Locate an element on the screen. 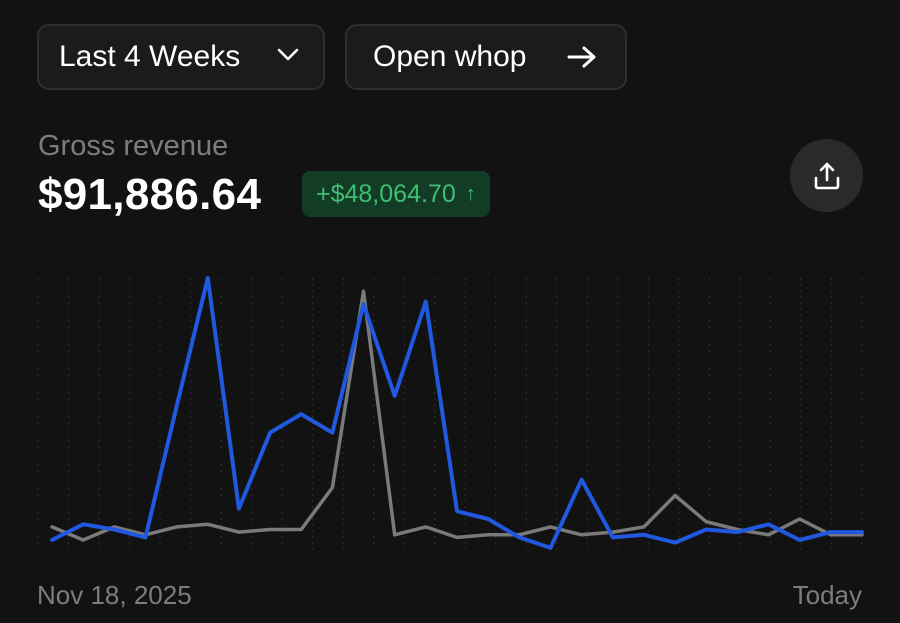 This screenshot has height=623, width=900. change-arrow-icon: ↑ is located at coordinates (470, 193).